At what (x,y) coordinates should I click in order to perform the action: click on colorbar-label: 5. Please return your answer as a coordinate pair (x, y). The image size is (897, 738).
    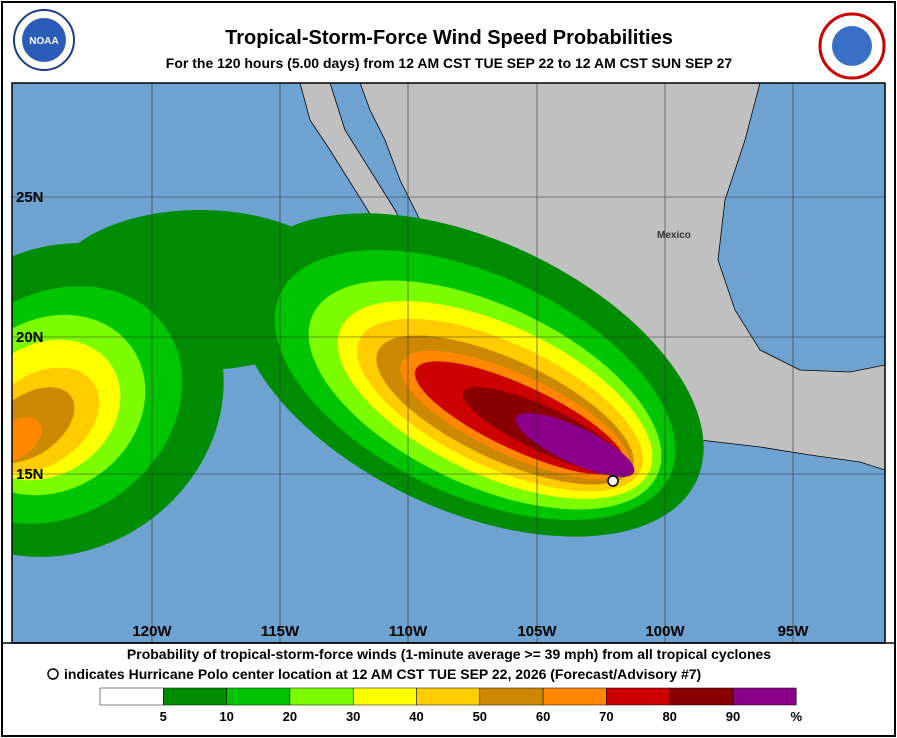
    Looking at the image, I should click on (163, 716).